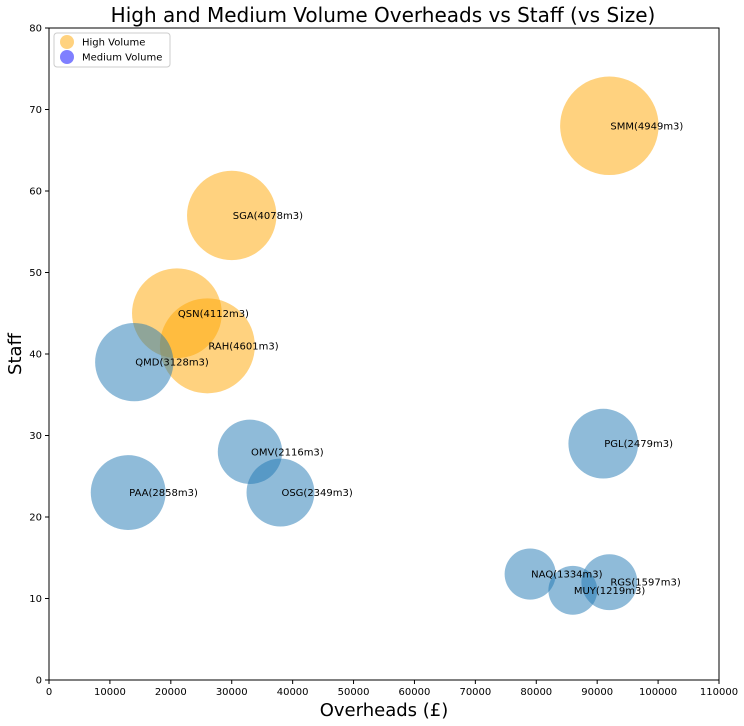 This screenshot has width=744, height=726. Describe the element at coordinates (232, 692) in the screenshot. I see `x-tick-label: 30000` at that location.